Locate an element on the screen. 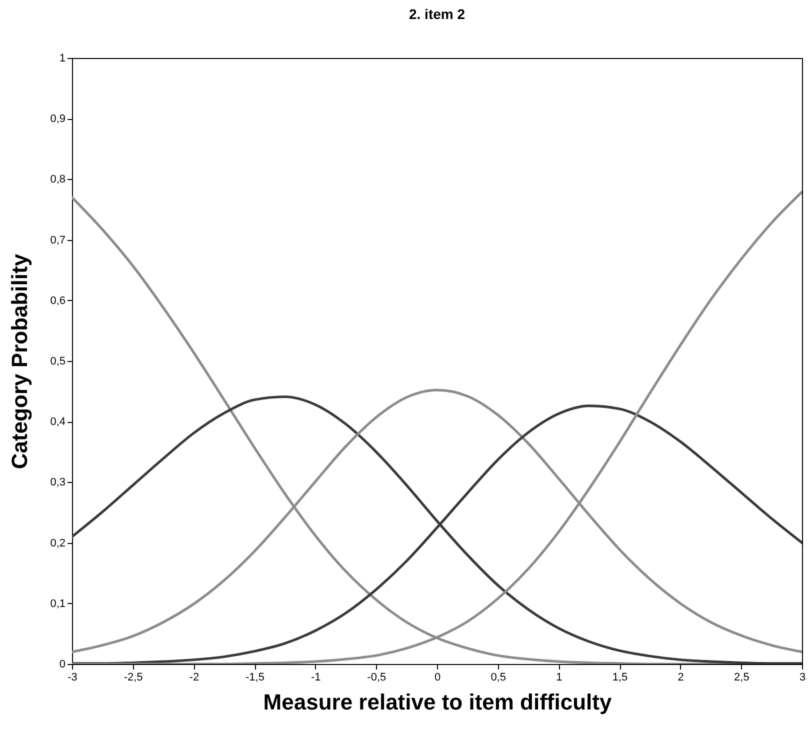 The image size is (811, 753). x-tick-label: 2,5 is located at coordinates (742, 678).